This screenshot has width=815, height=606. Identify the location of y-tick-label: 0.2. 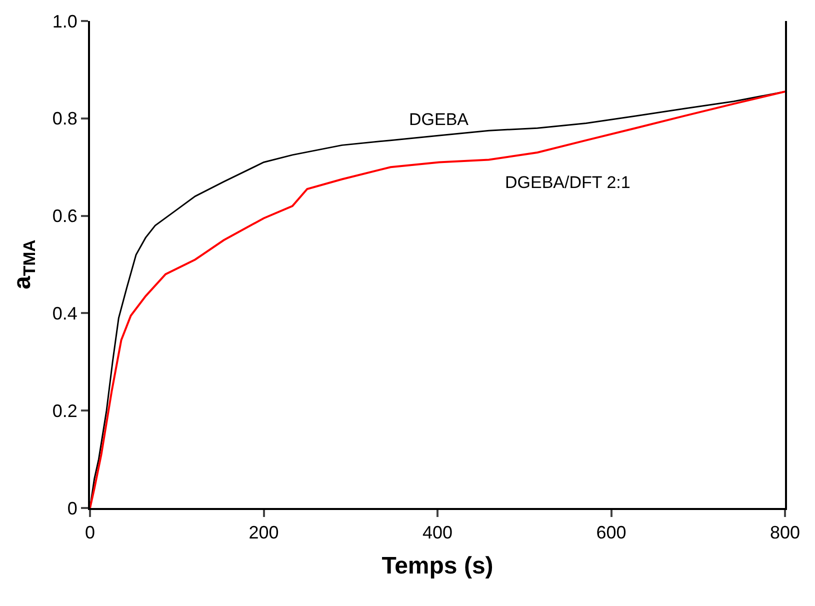
(65, 410).